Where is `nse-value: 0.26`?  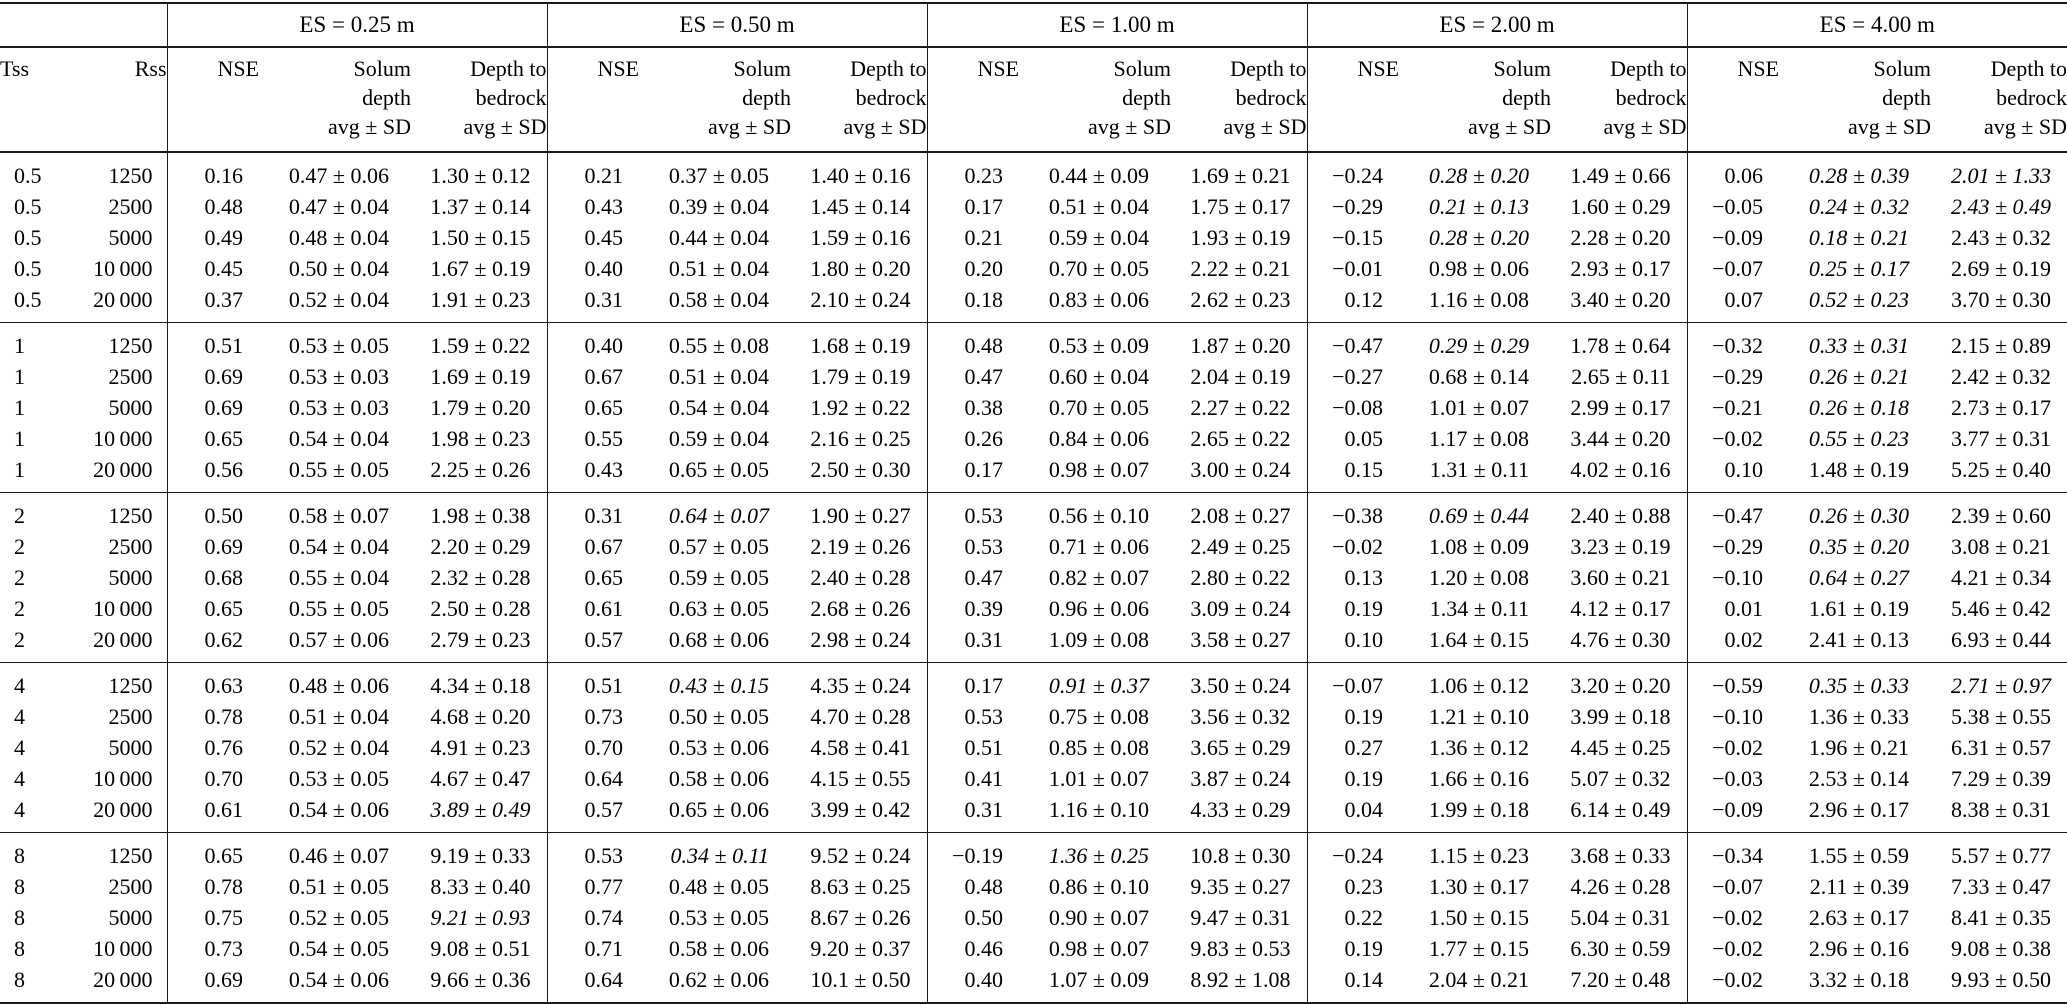 nse-value: 0.26 is located at coordinates (972, 438).